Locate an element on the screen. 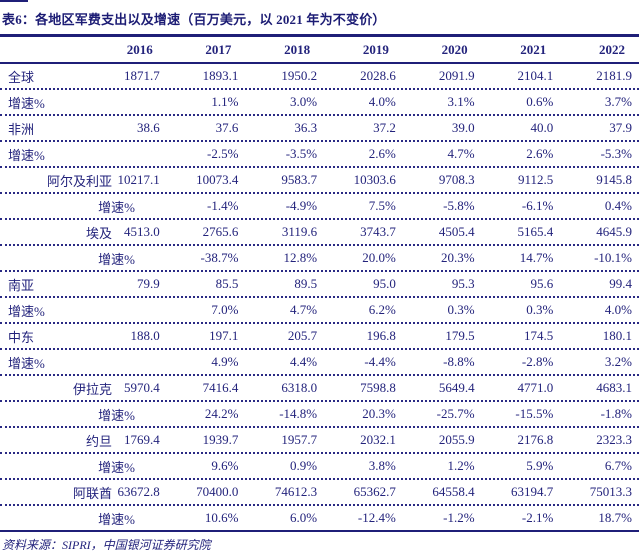 Image resolution: width=639 pixels, height=553 pixels. value-cell: 4513.0 is located at coordinates (141, 231).